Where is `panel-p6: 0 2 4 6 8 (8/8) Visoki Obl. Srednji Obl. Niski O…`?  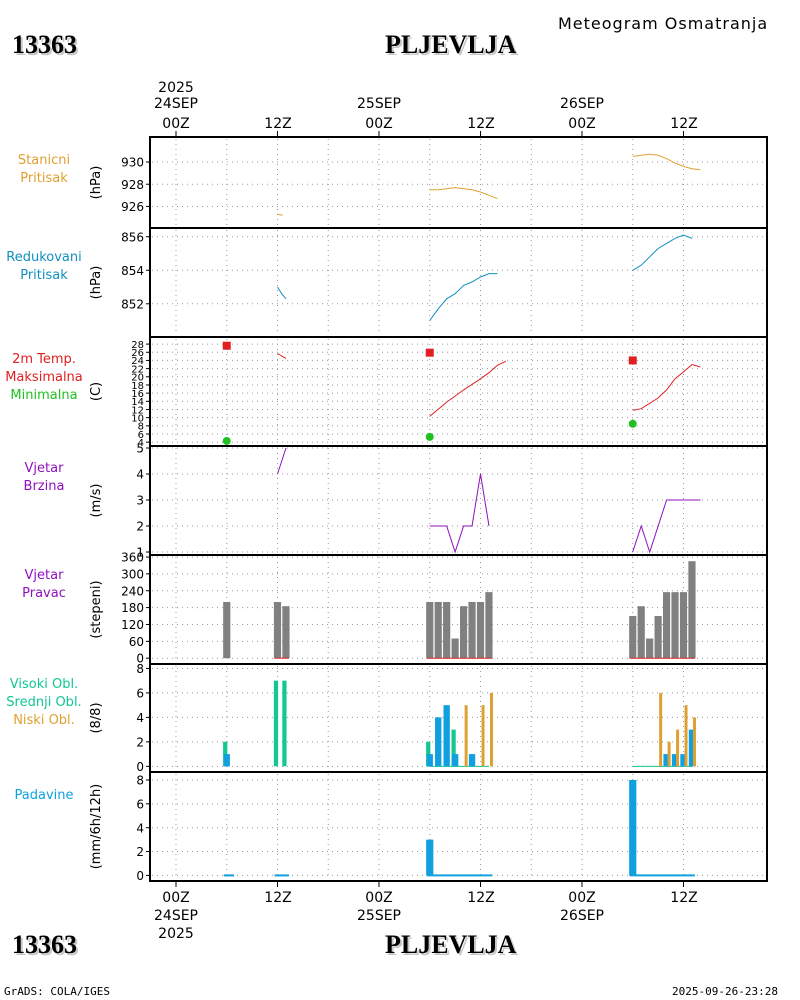
panel-p6: 0 2 4 6 8 (8/8) Visoki Obl. Srednji Obl. Niski O… is located at coordinates (387, 718).